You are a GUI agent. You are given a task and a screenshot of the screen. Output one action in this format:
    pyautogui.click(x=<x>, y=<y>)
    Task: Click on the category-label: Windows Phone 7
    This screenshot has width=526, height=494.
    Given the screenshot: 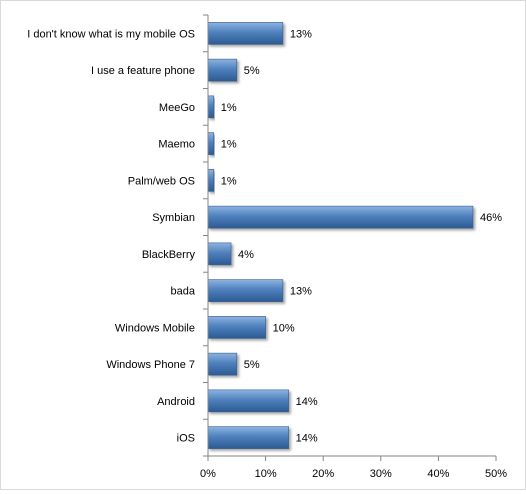 What is the action you would take?
    pyautogui.click(x=150, y=365)
    